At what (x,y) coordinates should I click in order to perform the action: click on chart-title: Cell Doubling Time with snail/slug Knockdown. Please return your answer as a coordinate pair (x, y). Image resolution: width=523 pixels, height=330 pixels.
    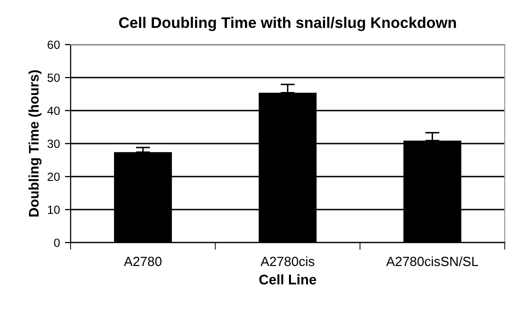
    Looking at the image, I should click on (287, 24).